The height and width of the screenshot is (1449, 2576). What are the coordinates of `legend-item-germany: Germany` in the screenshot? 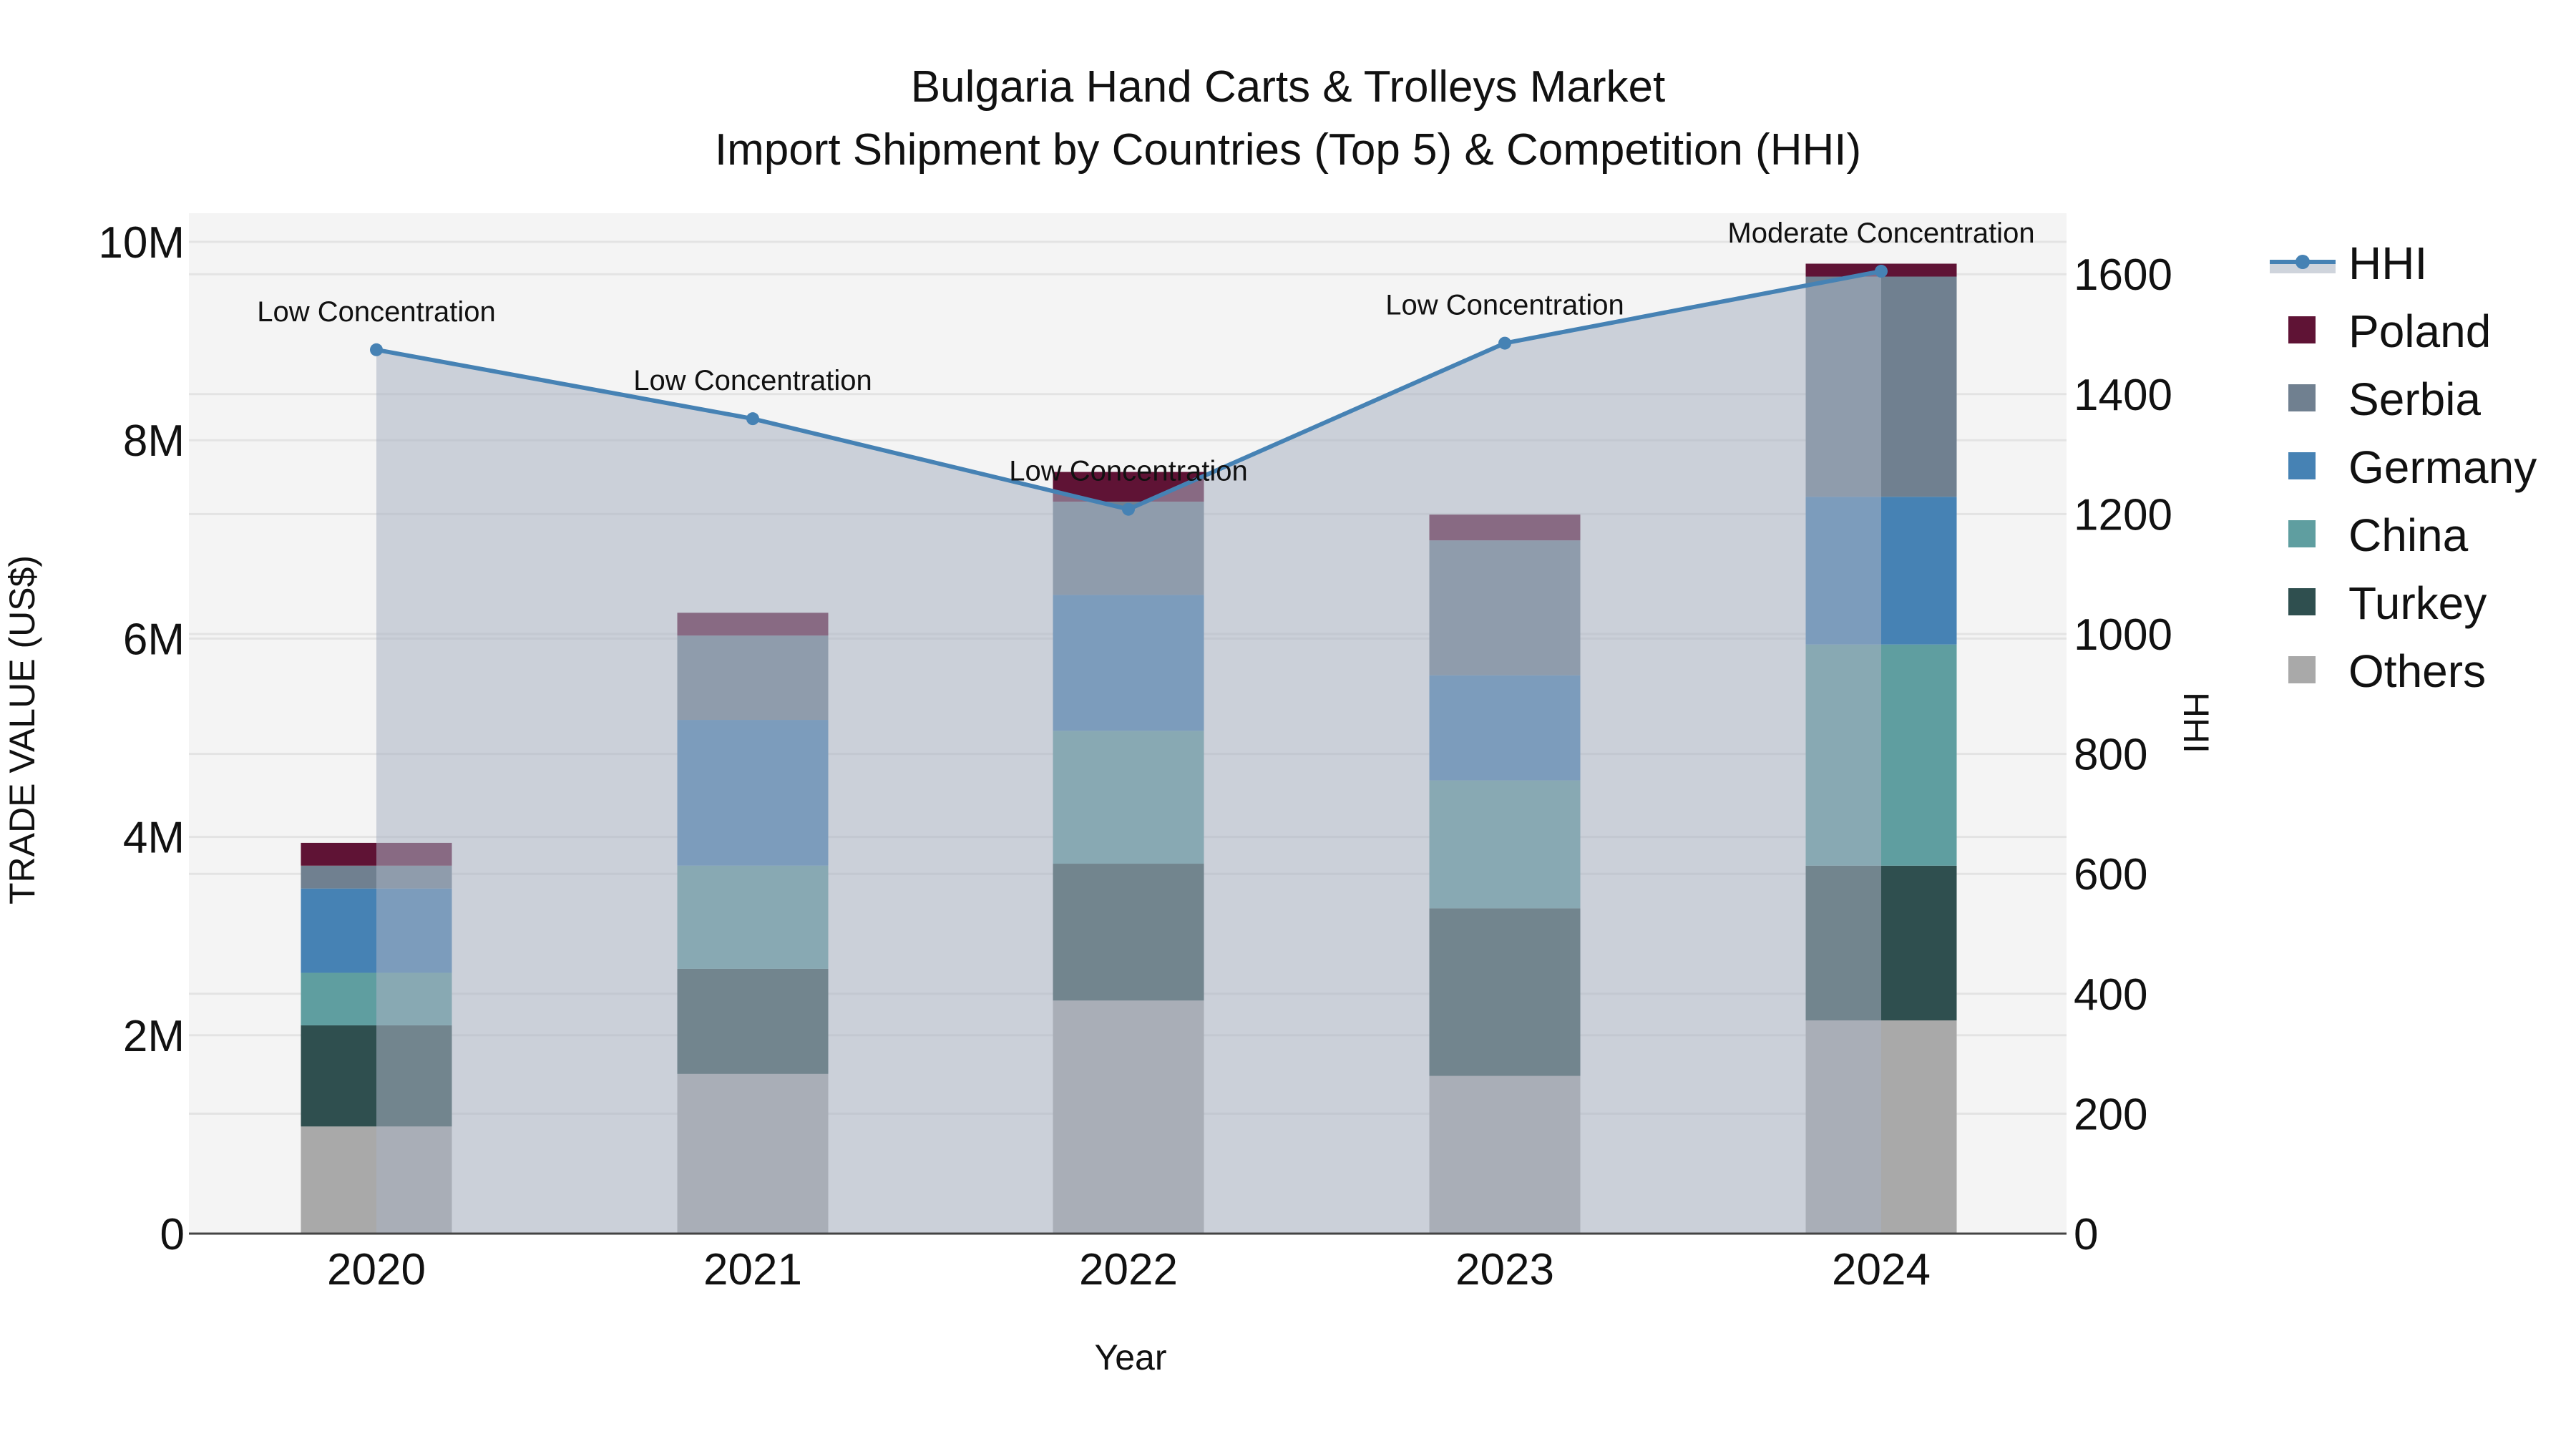 It's located at (2412, 467).